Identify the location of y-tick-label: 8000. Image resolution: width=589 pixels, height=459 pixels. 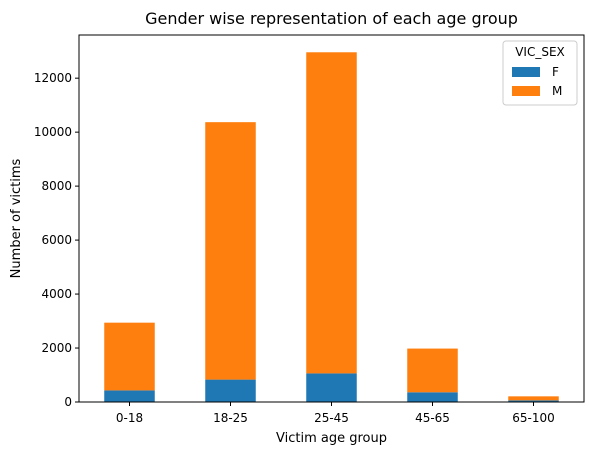
(56, 186).